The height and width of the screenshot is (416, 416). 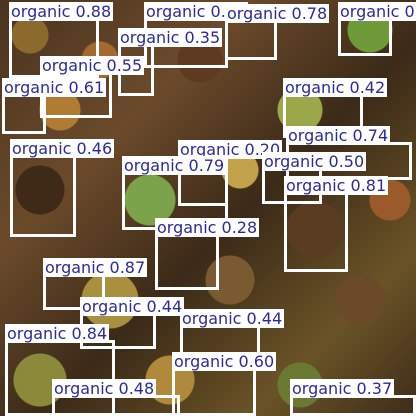 I want to click on detection-label: organic 0.46, so click(x=62, y=148).